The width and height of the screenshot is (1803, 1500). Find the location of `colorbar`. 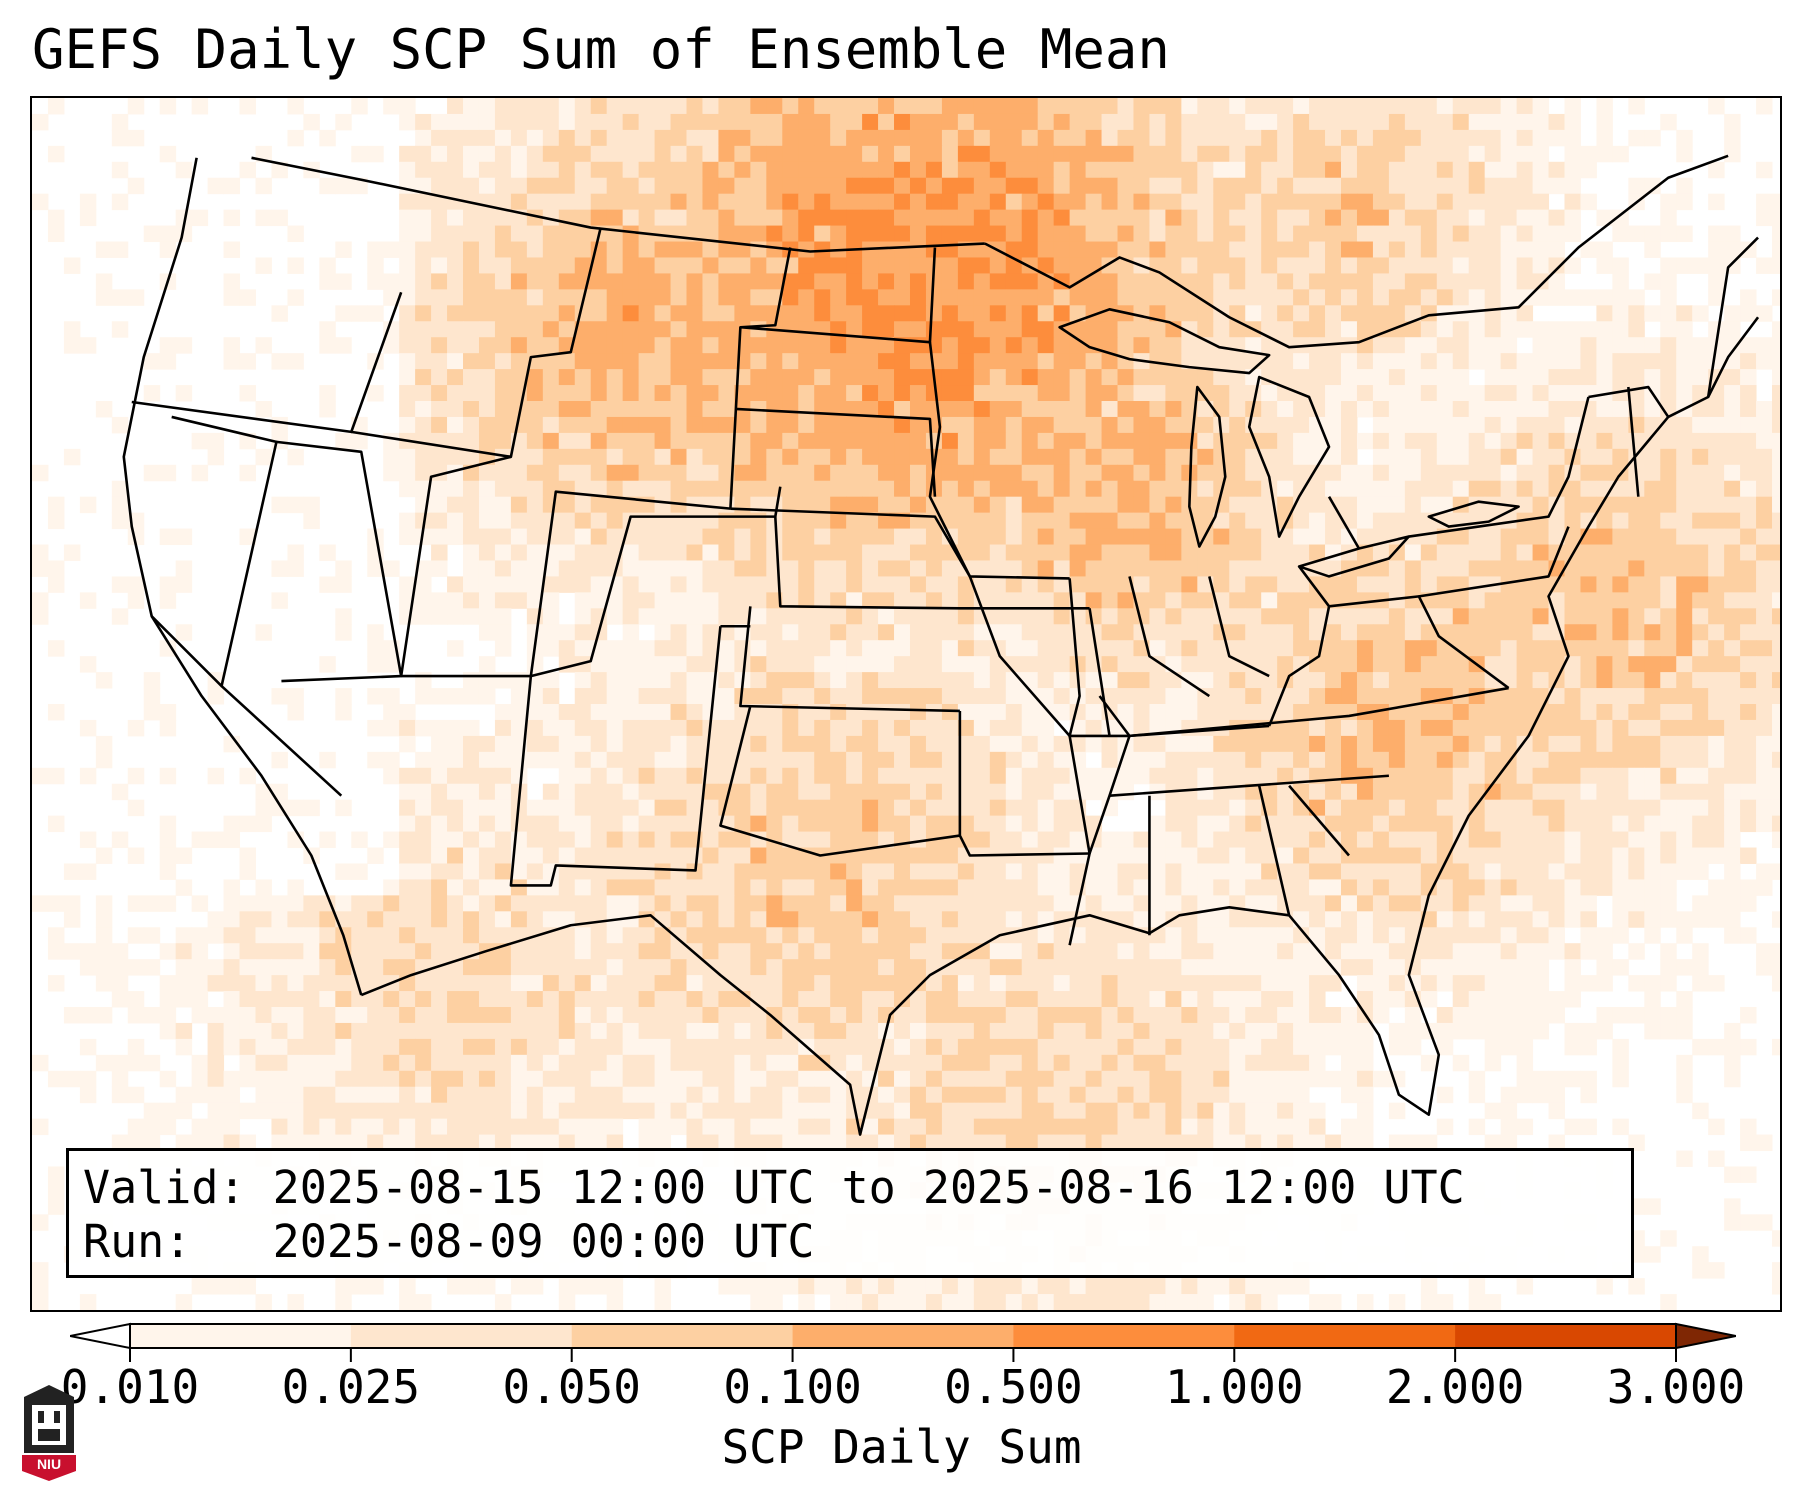

colorbar is located at coordinates (903, 1342).